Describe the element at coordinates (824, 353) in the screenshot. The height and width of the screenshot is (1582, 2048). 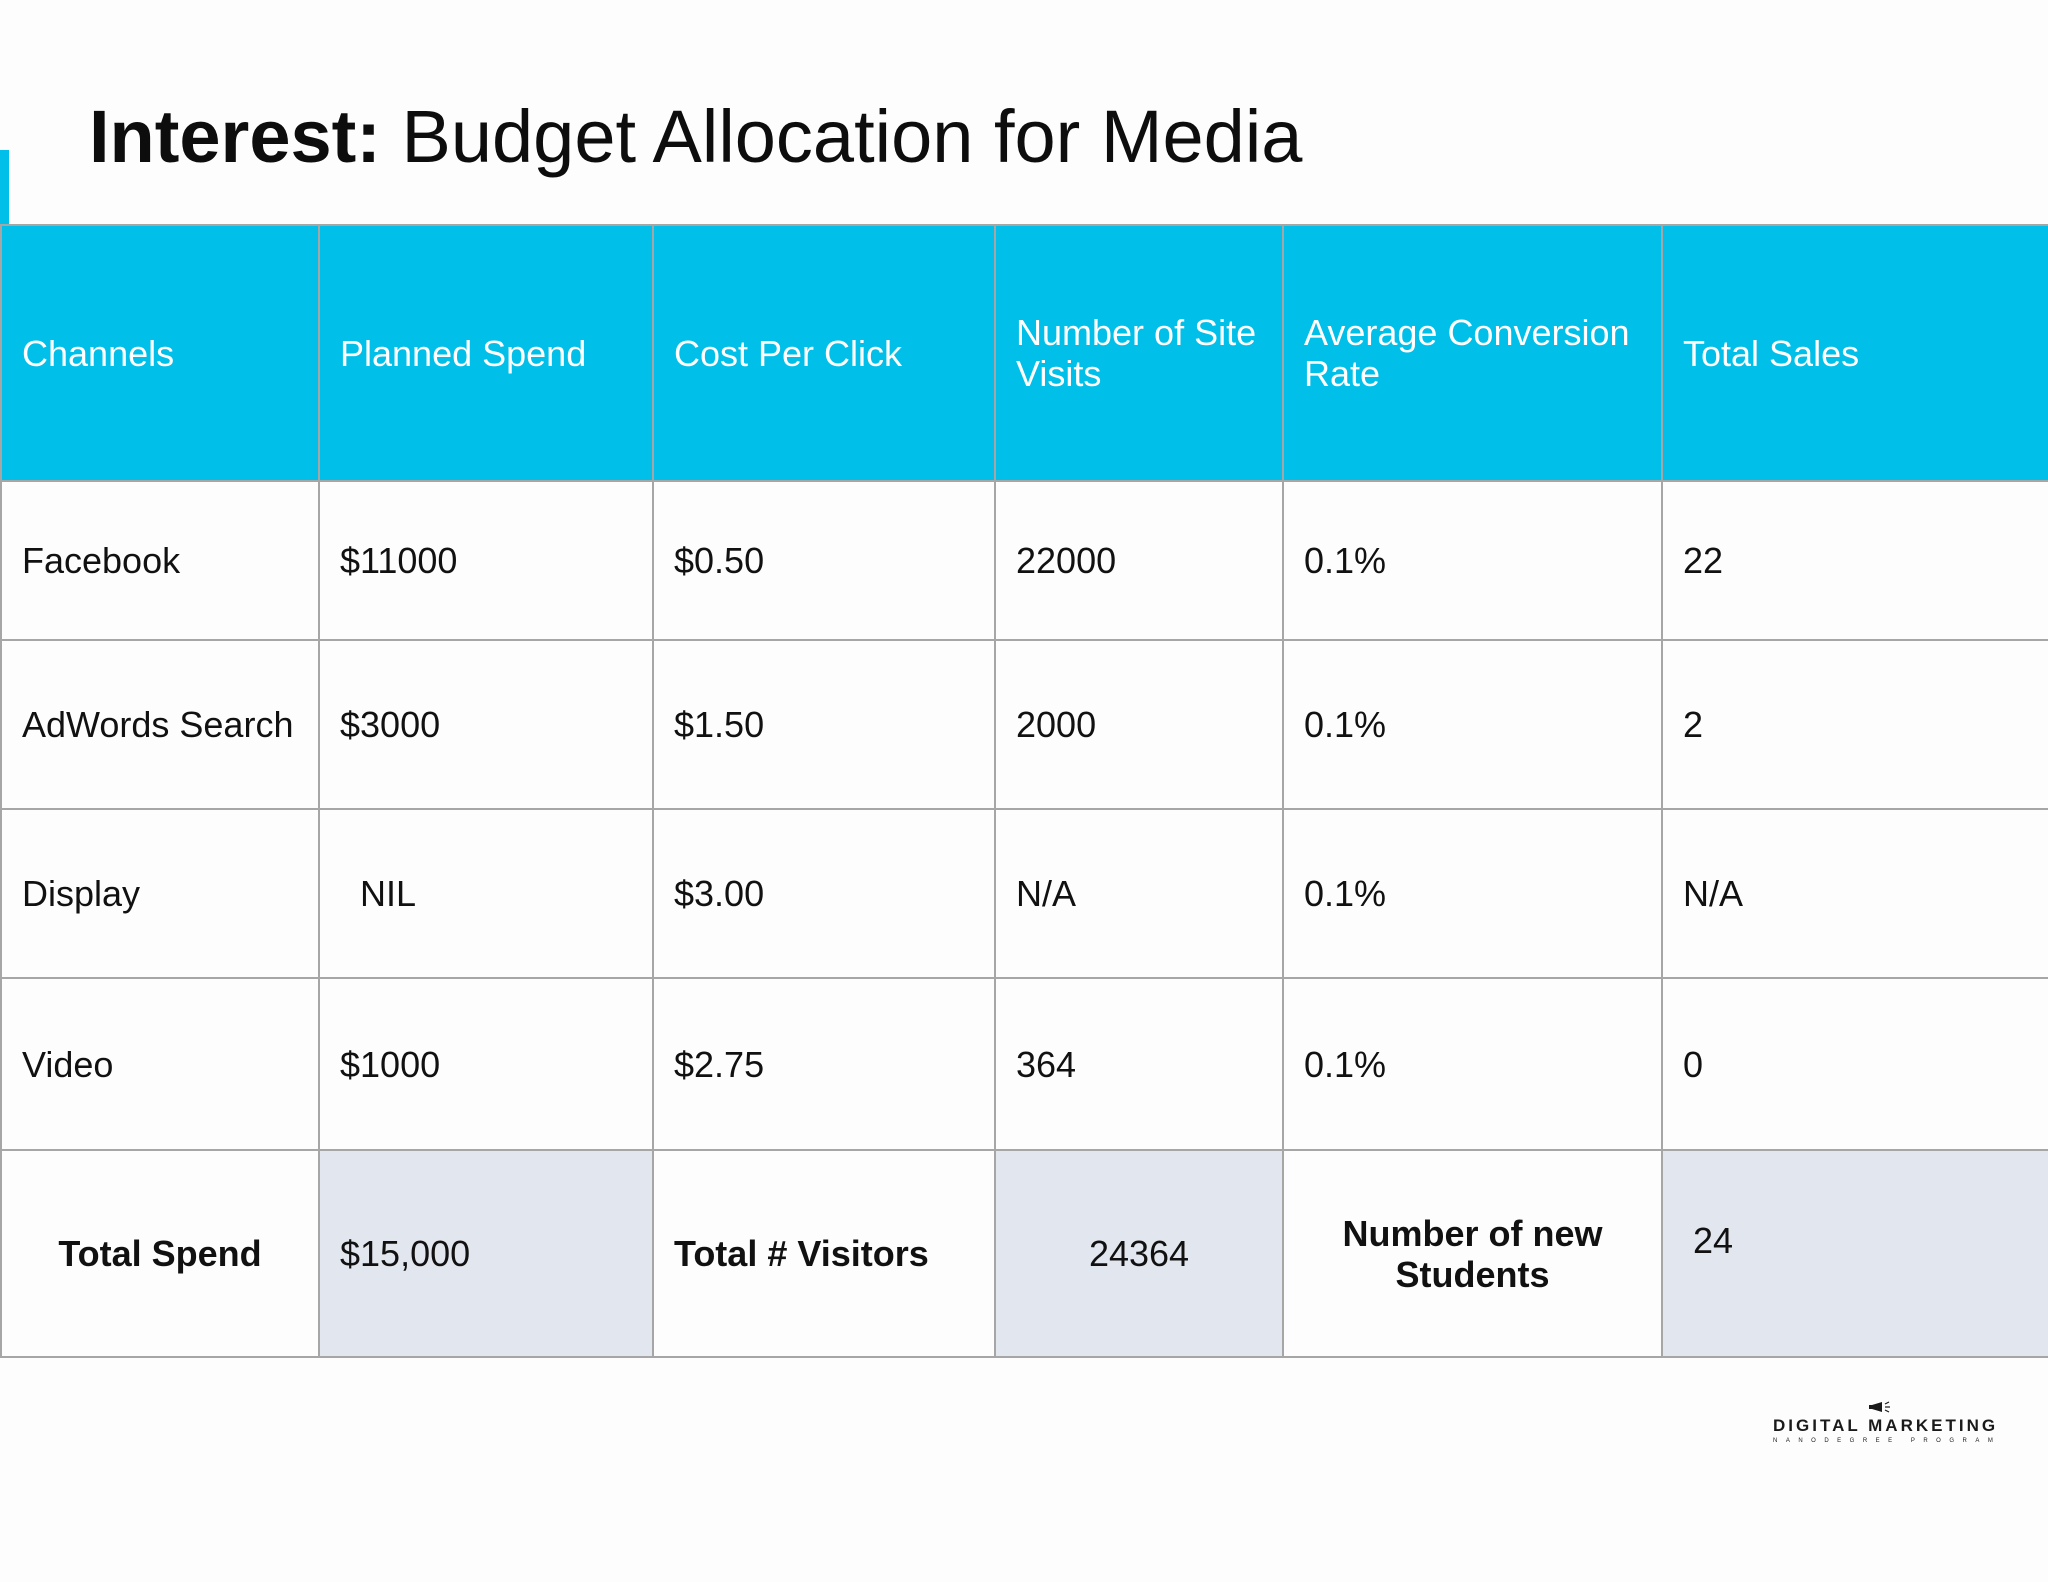
I see `header-cost-per-click: Cost Per Click` at that location.